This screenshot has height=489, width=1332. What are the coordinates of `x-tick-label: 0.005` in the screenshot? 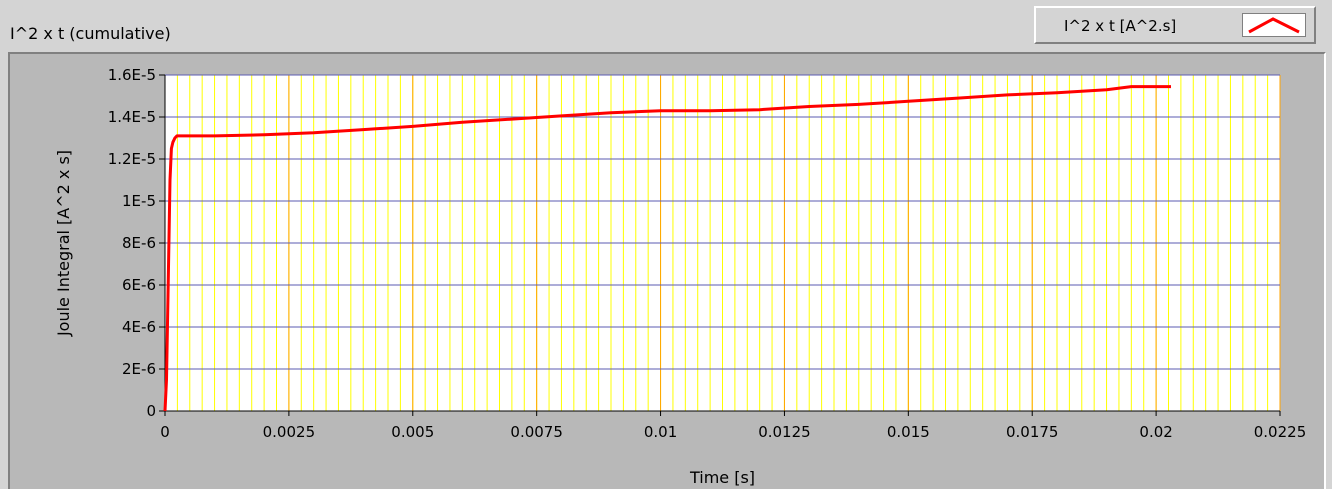 It's located at (412, 432).